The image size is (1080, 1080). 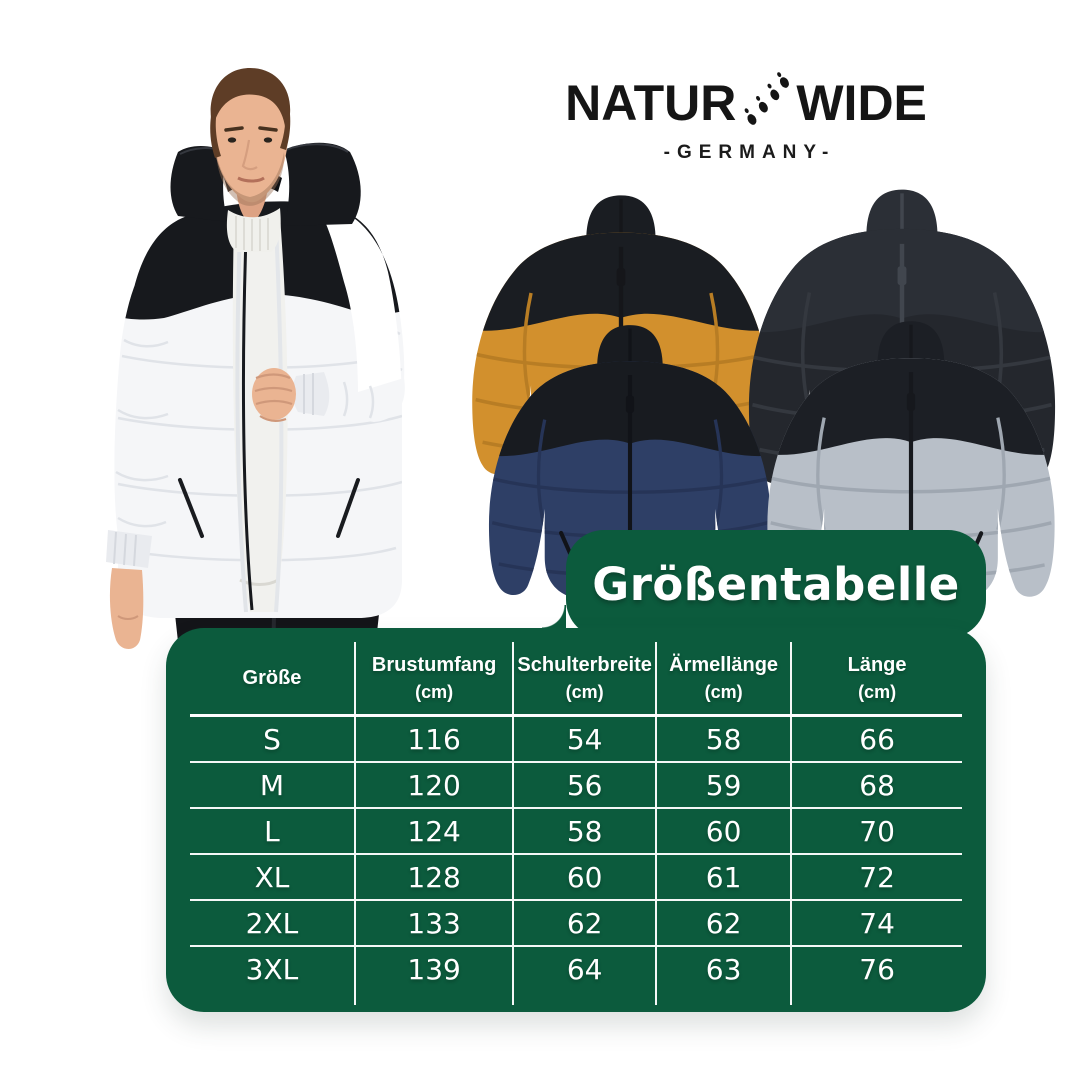 I want to click on size-cell: XL, so click(x=273, y=877).